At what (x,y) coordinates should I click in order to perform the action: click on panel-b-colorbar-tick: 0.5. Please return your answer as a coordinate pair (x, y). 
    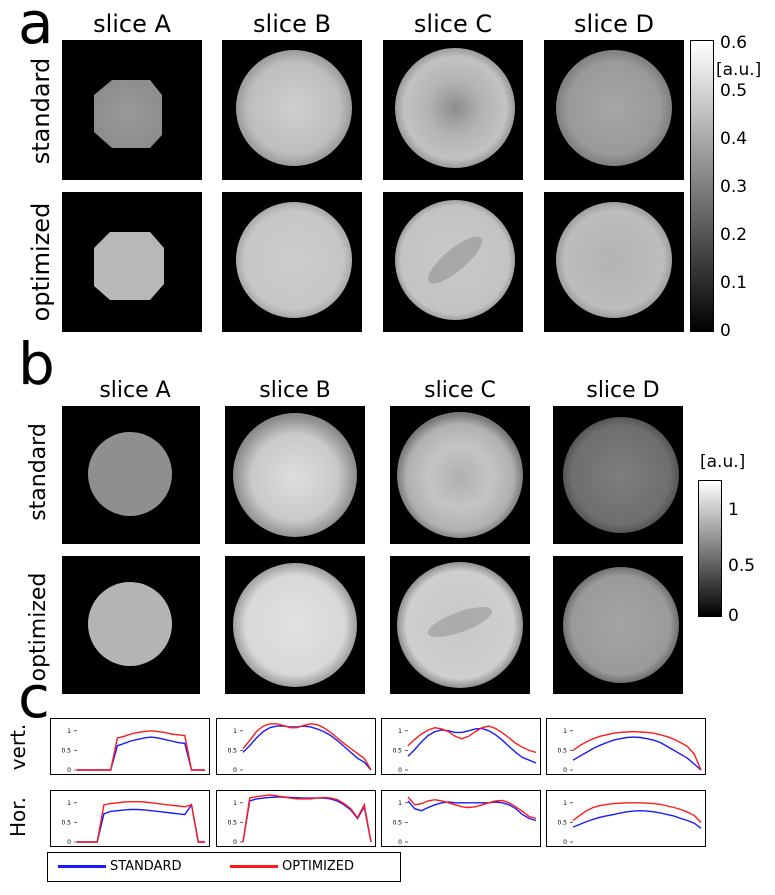
    Looking at the image, I should click on (742, 566).